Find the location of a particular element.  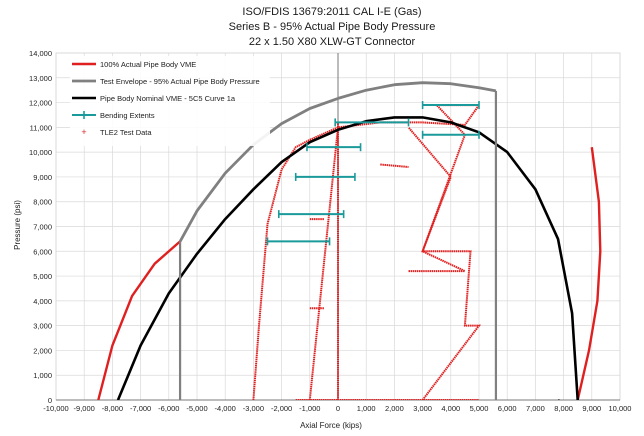

x-tick-label: 7,000 is located at coordinates (535, 408).